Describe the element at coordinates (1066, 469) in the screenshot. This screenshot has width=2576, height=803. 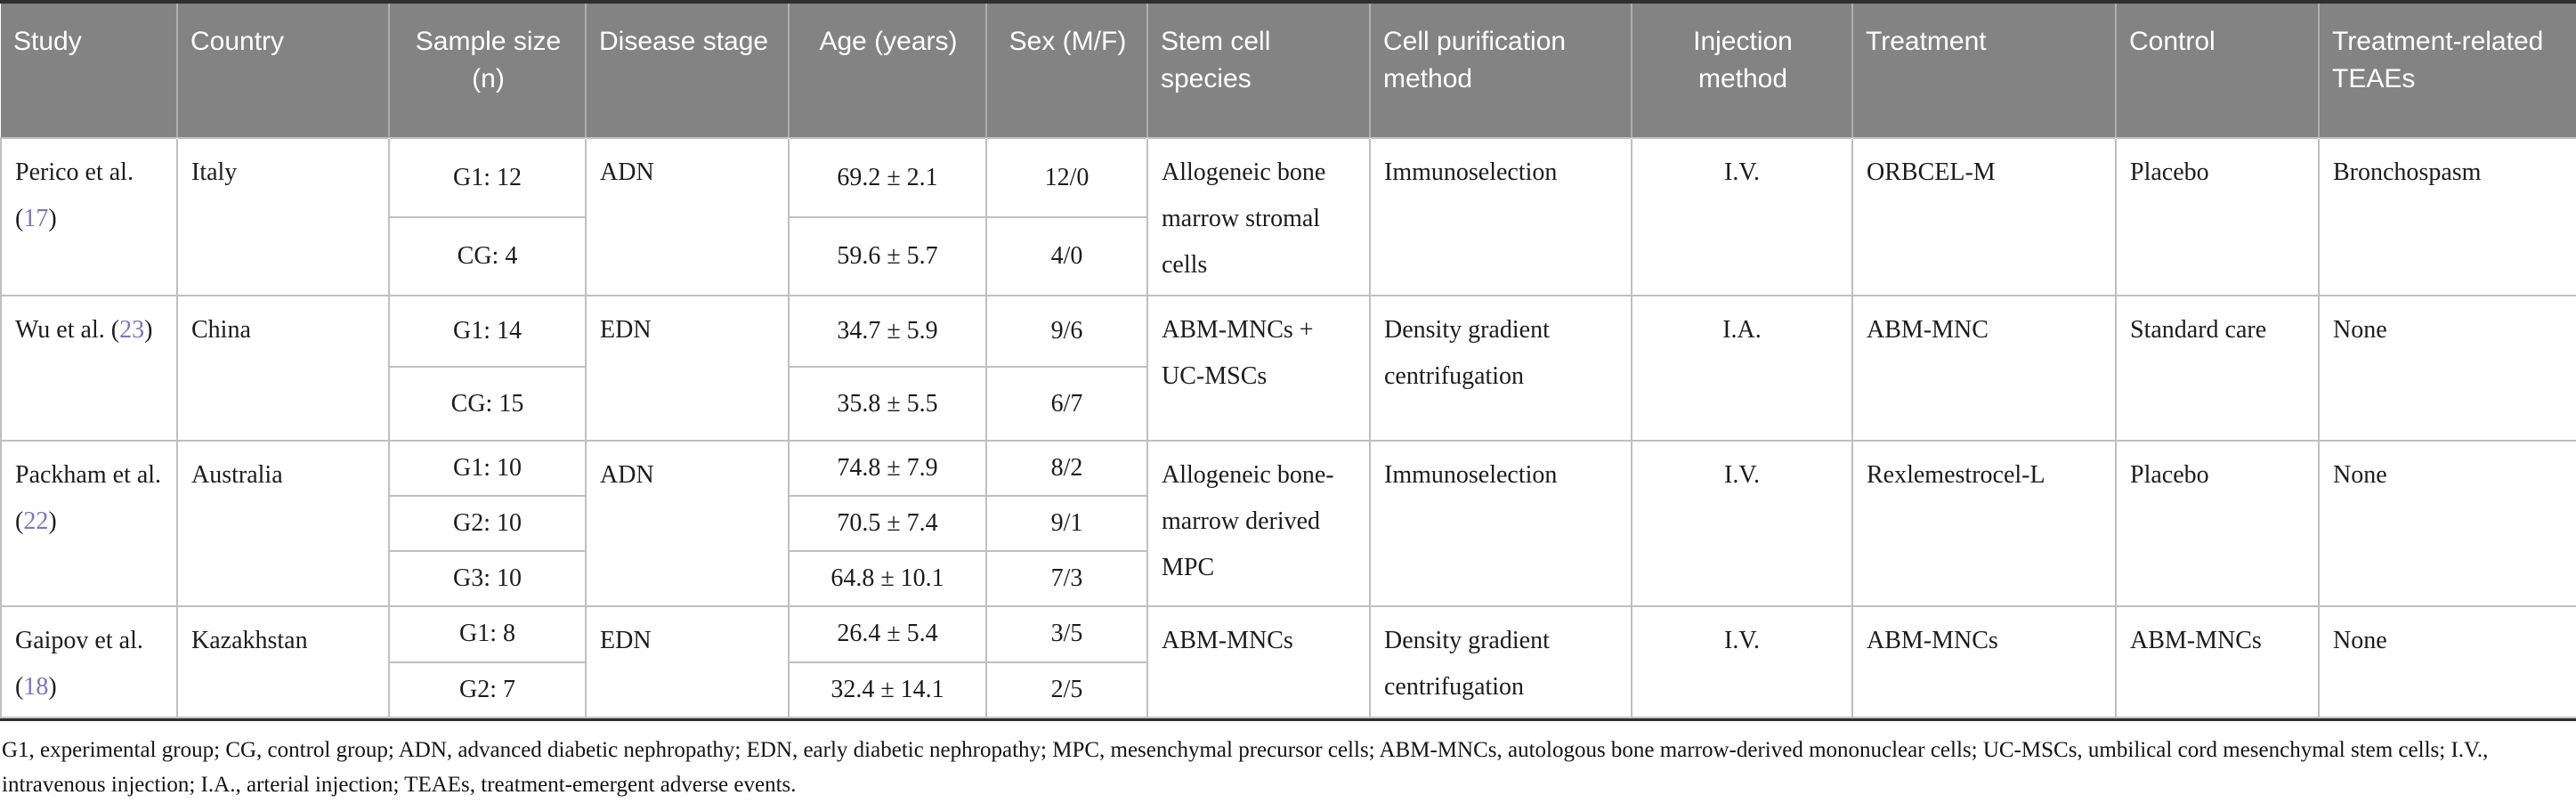
I see `cell-sex: 8/2` at that location.